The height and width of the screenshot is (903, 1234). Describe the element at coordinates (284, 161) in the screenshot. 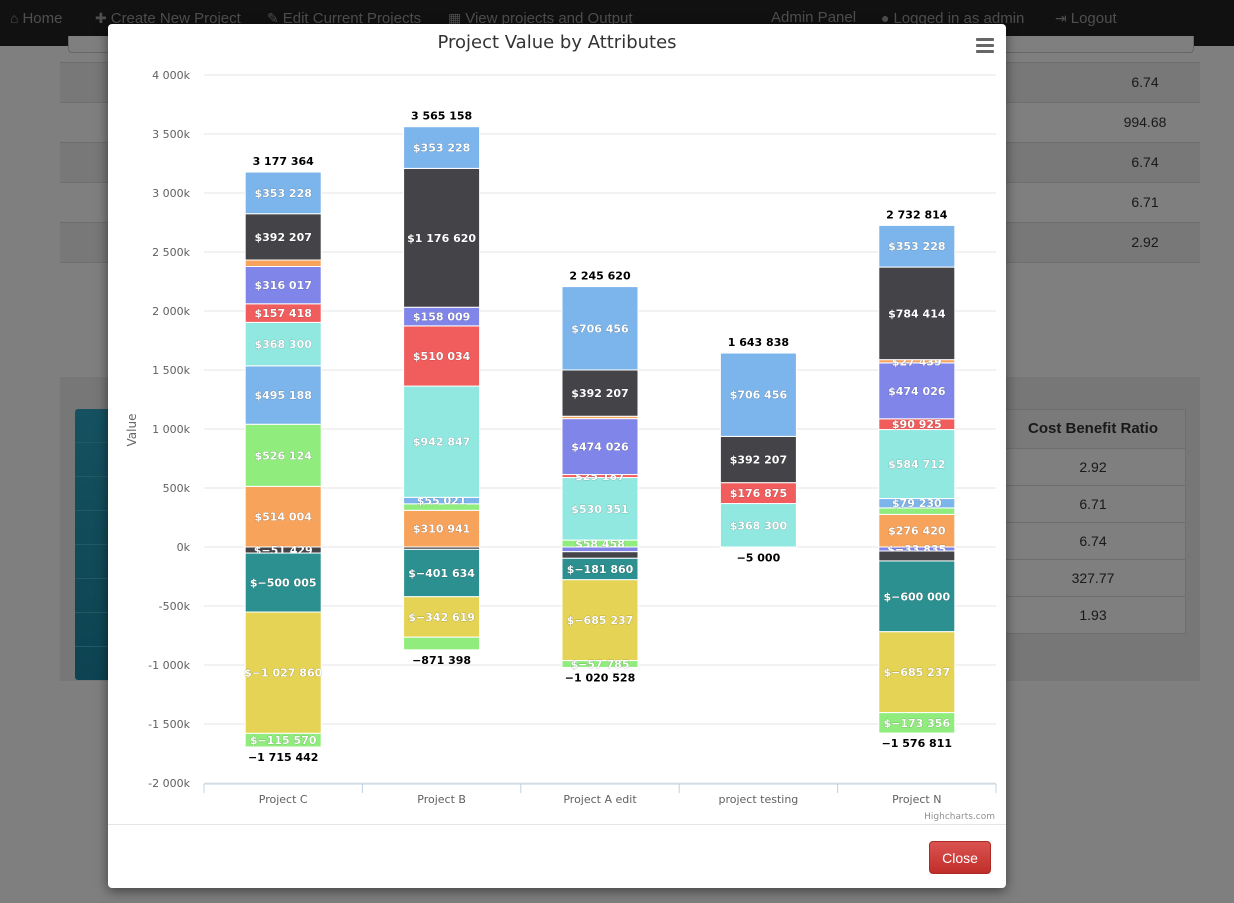

I see `stack-total-positive: 3 177 364` at that location.